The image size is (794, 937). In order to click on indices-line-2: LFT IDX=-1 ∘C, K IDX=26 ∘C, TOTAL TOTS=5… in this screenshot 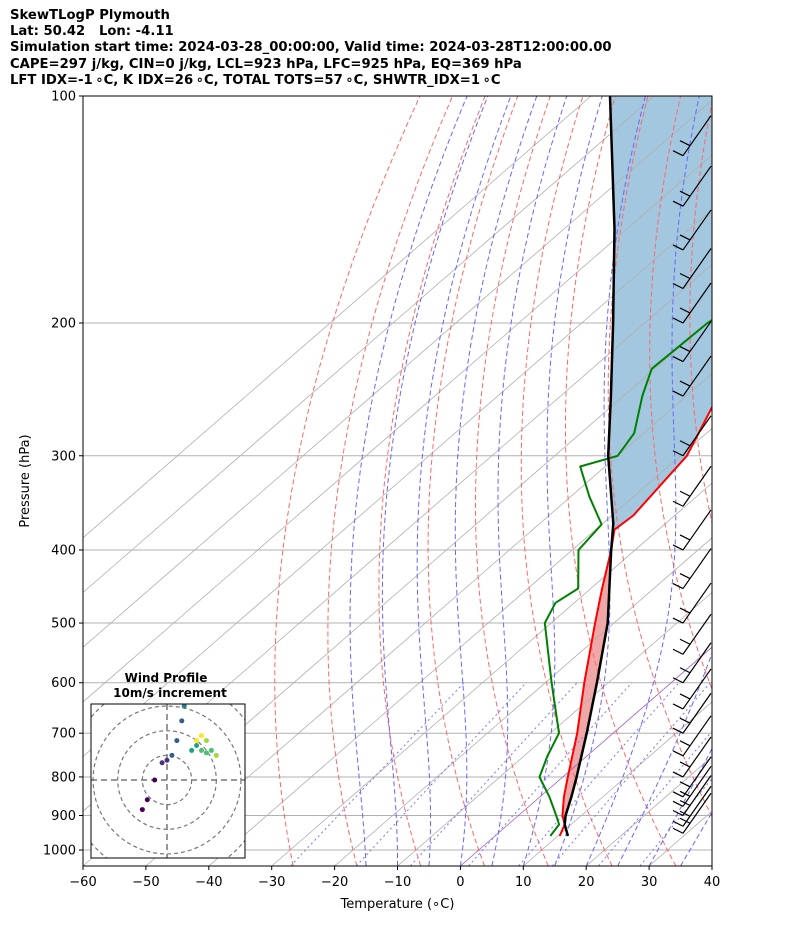, I will do `click(255, 80)`.